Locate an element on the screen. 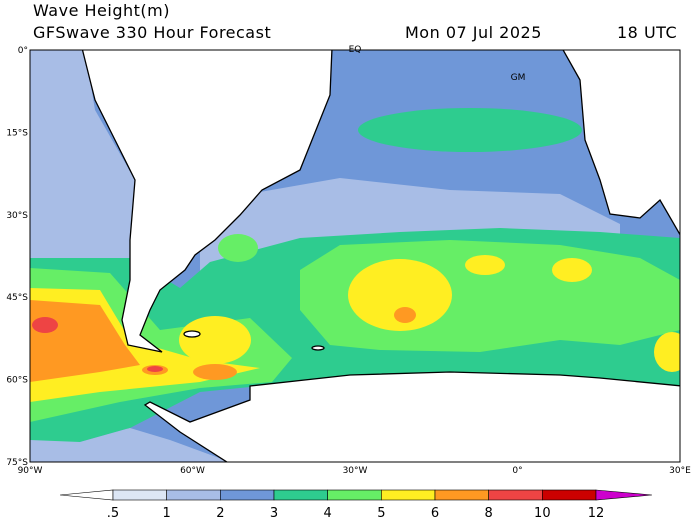 This screenshot has height=525, width=700. lat-label: 15°S is located at coordinates (17, 133).